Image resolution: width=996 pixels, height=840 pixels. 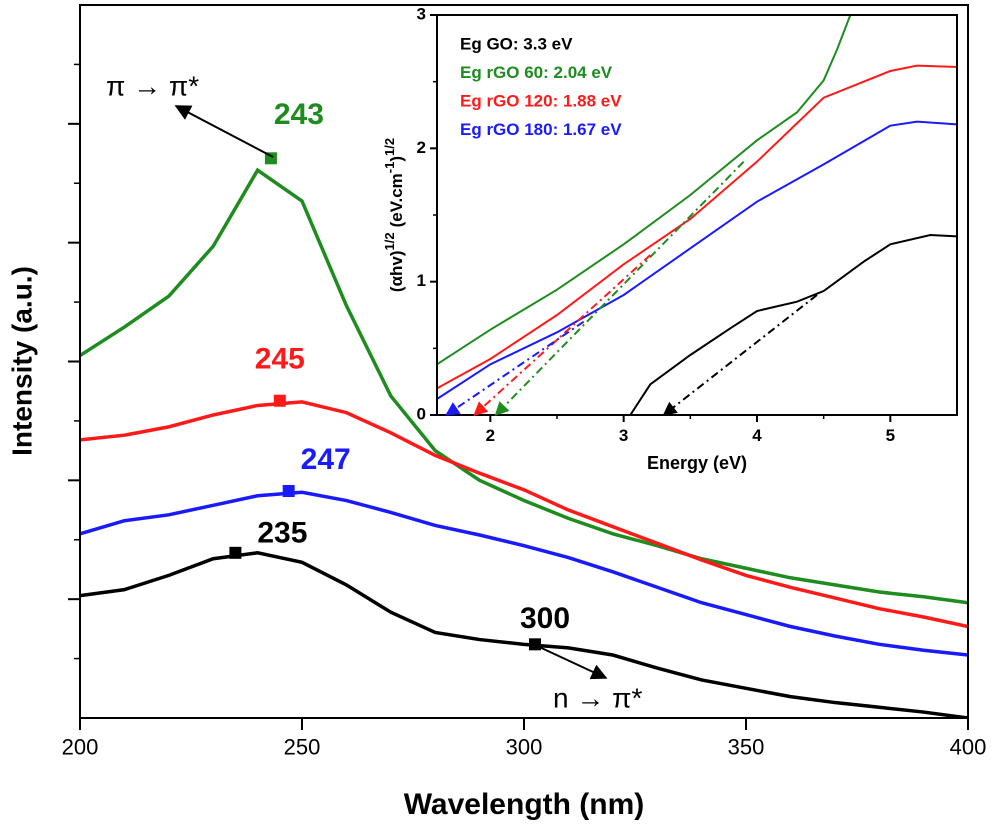 I want to click on legend-label: Eg rGO 120: 1.88 eV, so click(x=541, y=100).